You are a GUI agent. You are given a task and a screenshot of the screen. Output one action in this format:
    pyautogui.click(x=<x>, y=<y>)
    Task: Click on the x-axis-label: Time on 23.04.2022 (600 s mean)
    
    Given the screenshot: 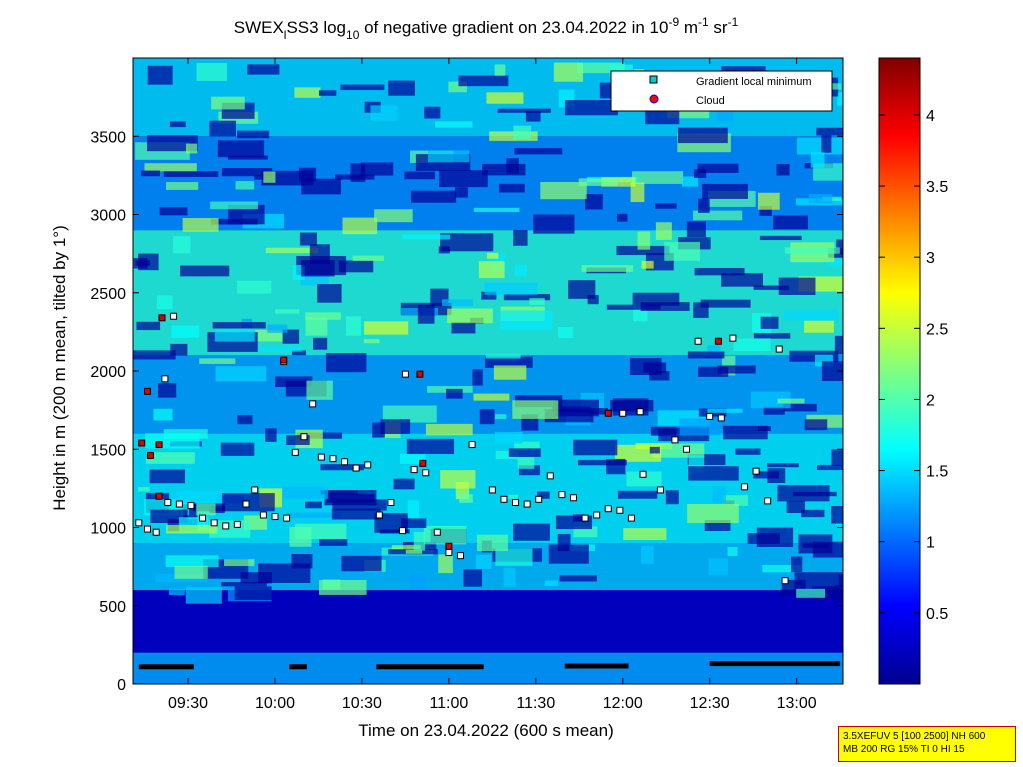 What is the action you would take?
    pyautogui.click(x=485, y=730)
    